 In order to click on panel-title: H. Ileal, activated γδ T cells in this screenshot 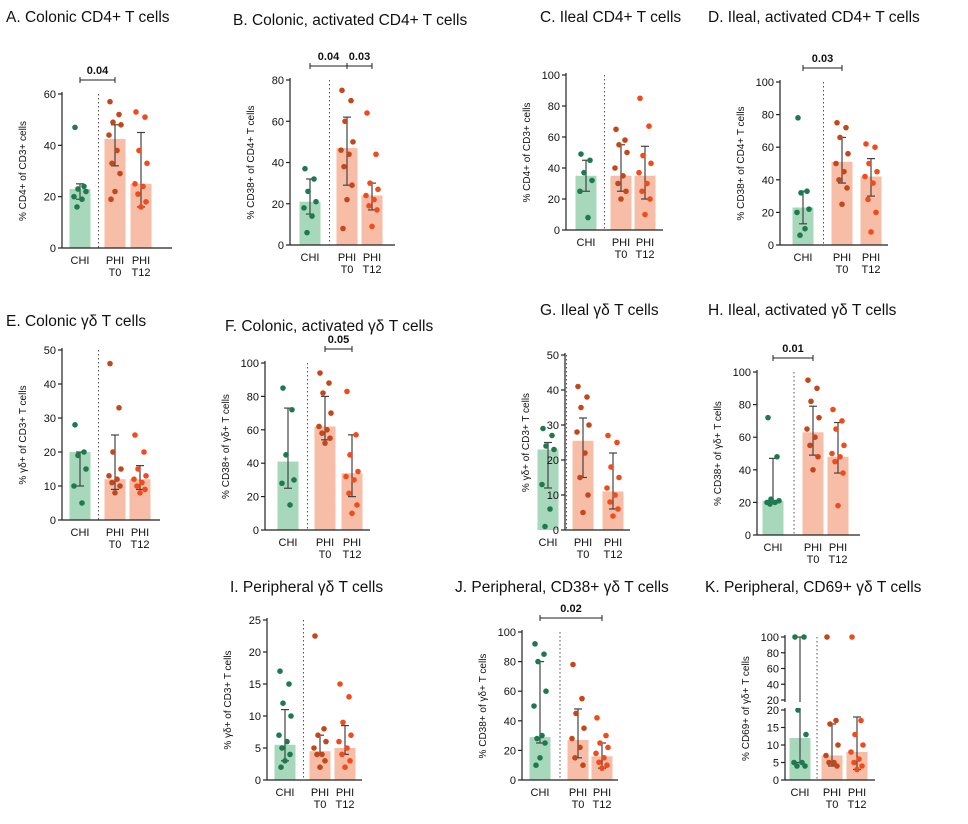, I will do `click(802, 310)`.